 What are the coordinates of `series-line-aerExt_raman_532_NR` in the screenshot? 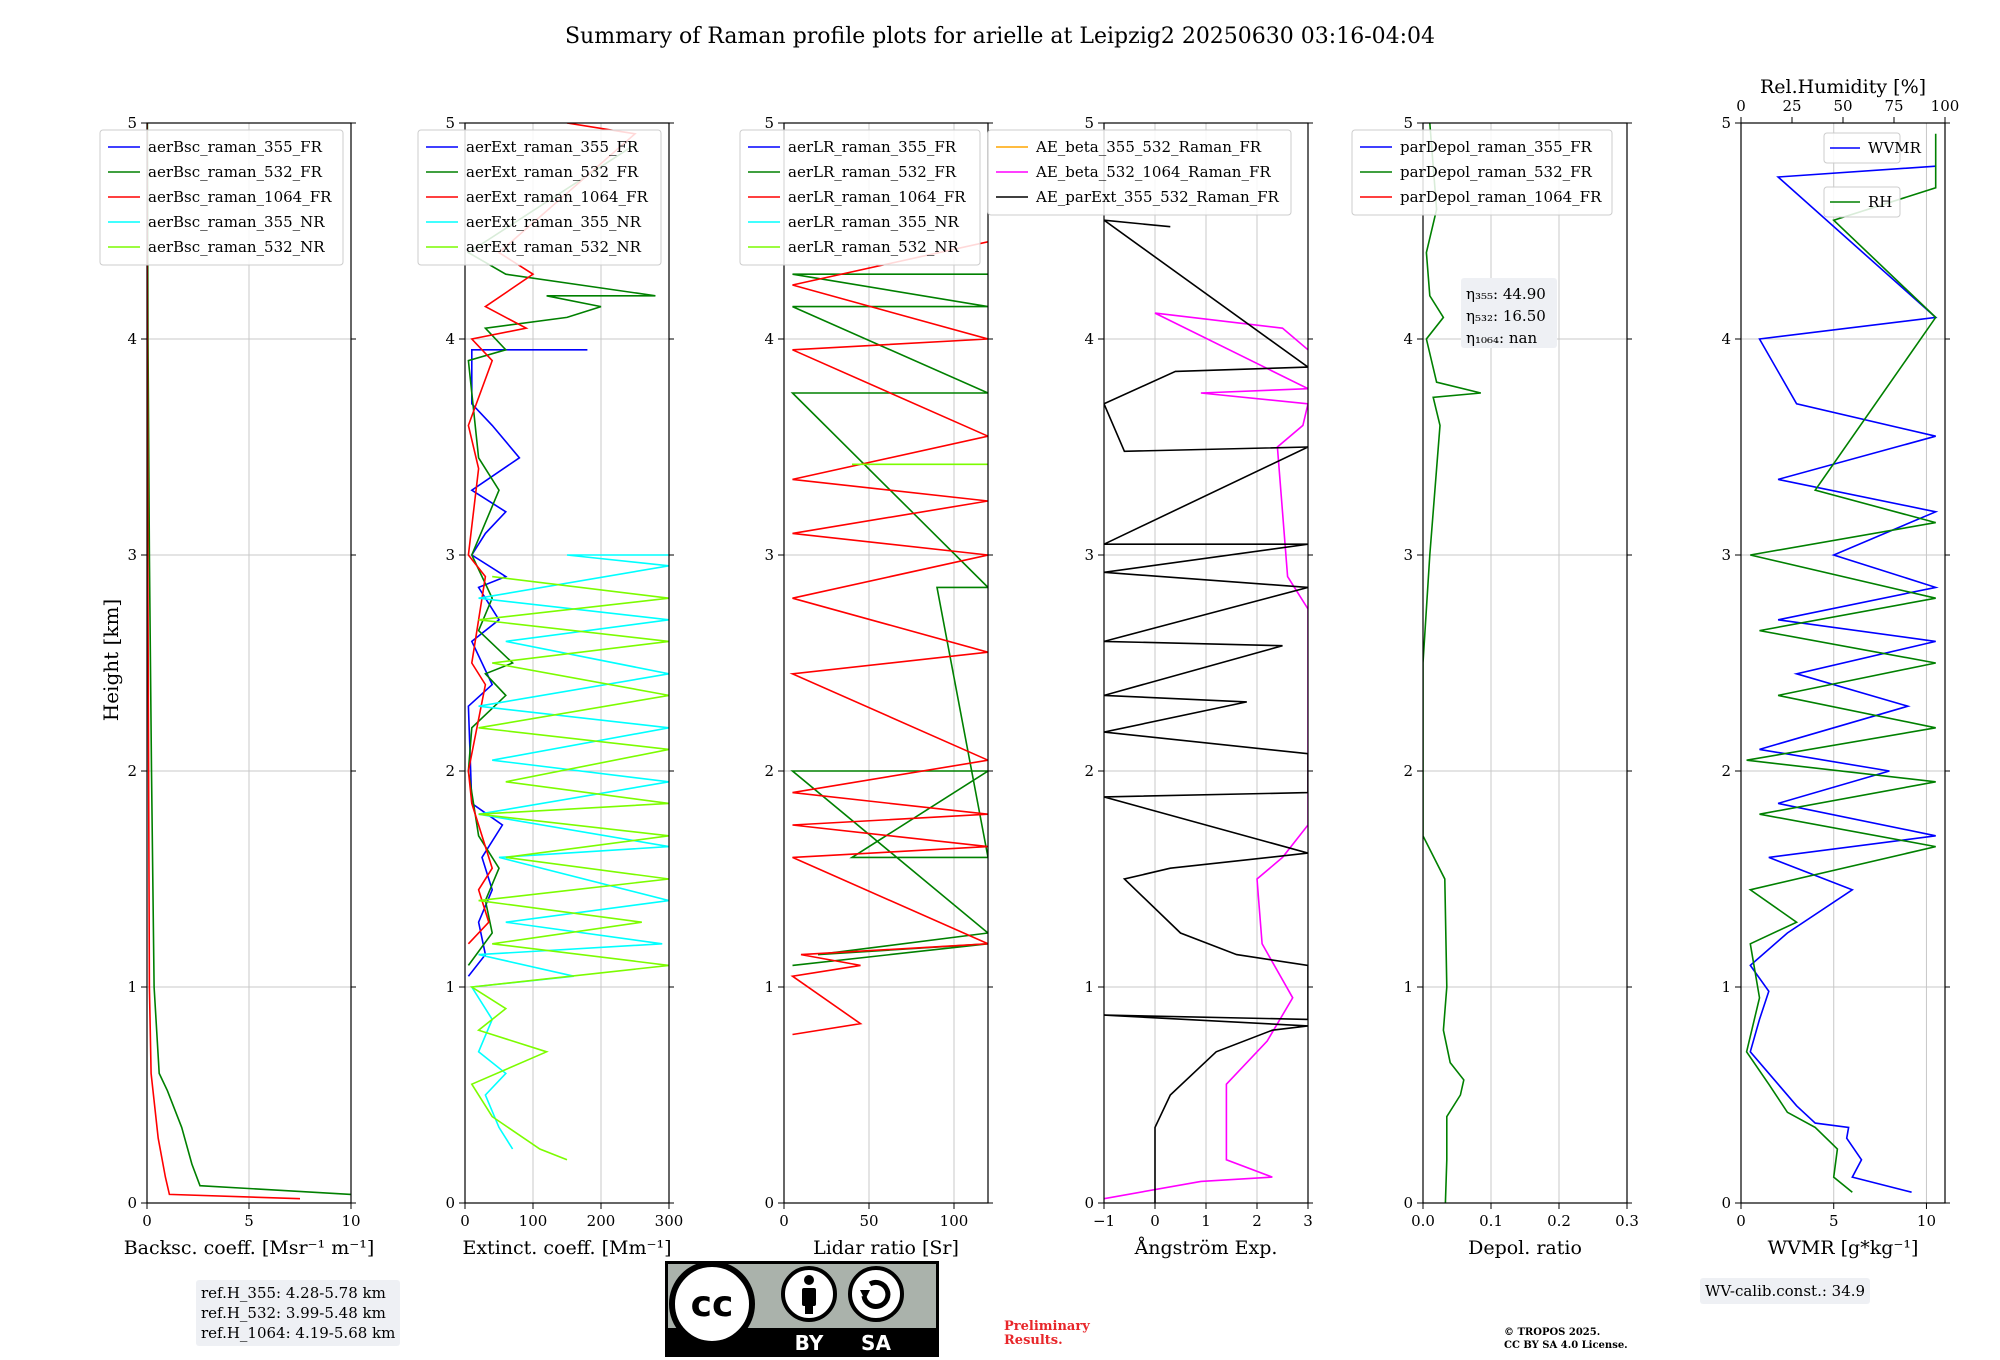 It's located at (569, 868).